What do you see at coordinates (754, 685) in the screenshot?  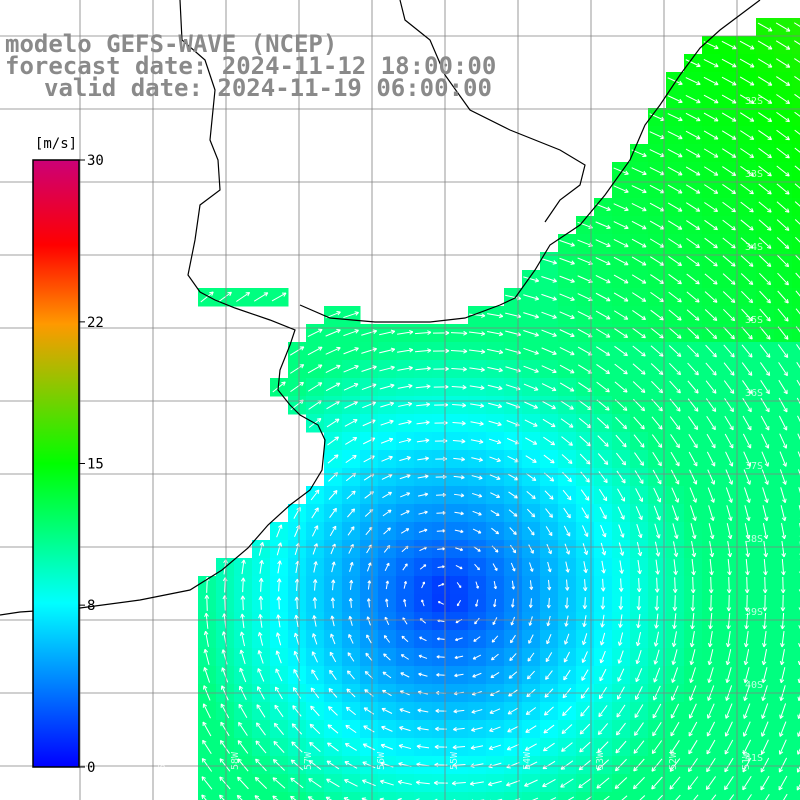 I see `latitude-label: 40S` at bounding box center [754, 685].